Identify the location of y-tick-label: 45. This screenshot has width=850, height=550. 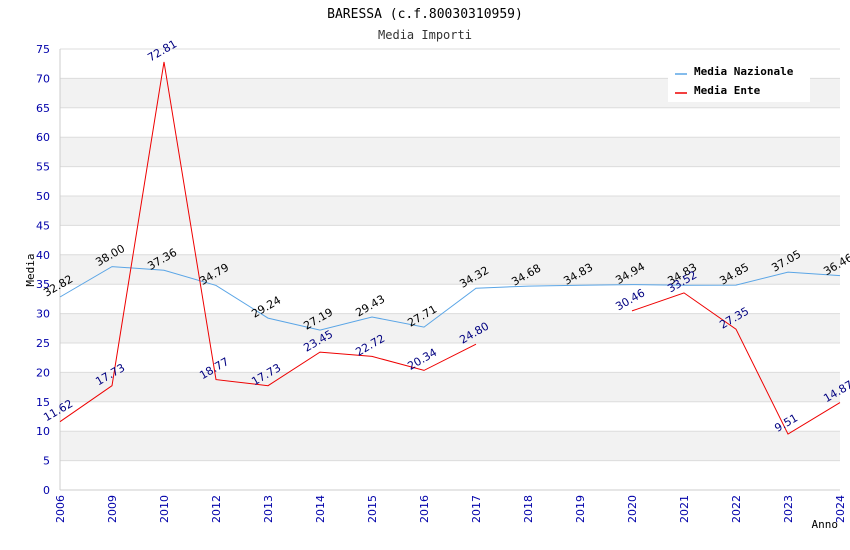
(43, 225).